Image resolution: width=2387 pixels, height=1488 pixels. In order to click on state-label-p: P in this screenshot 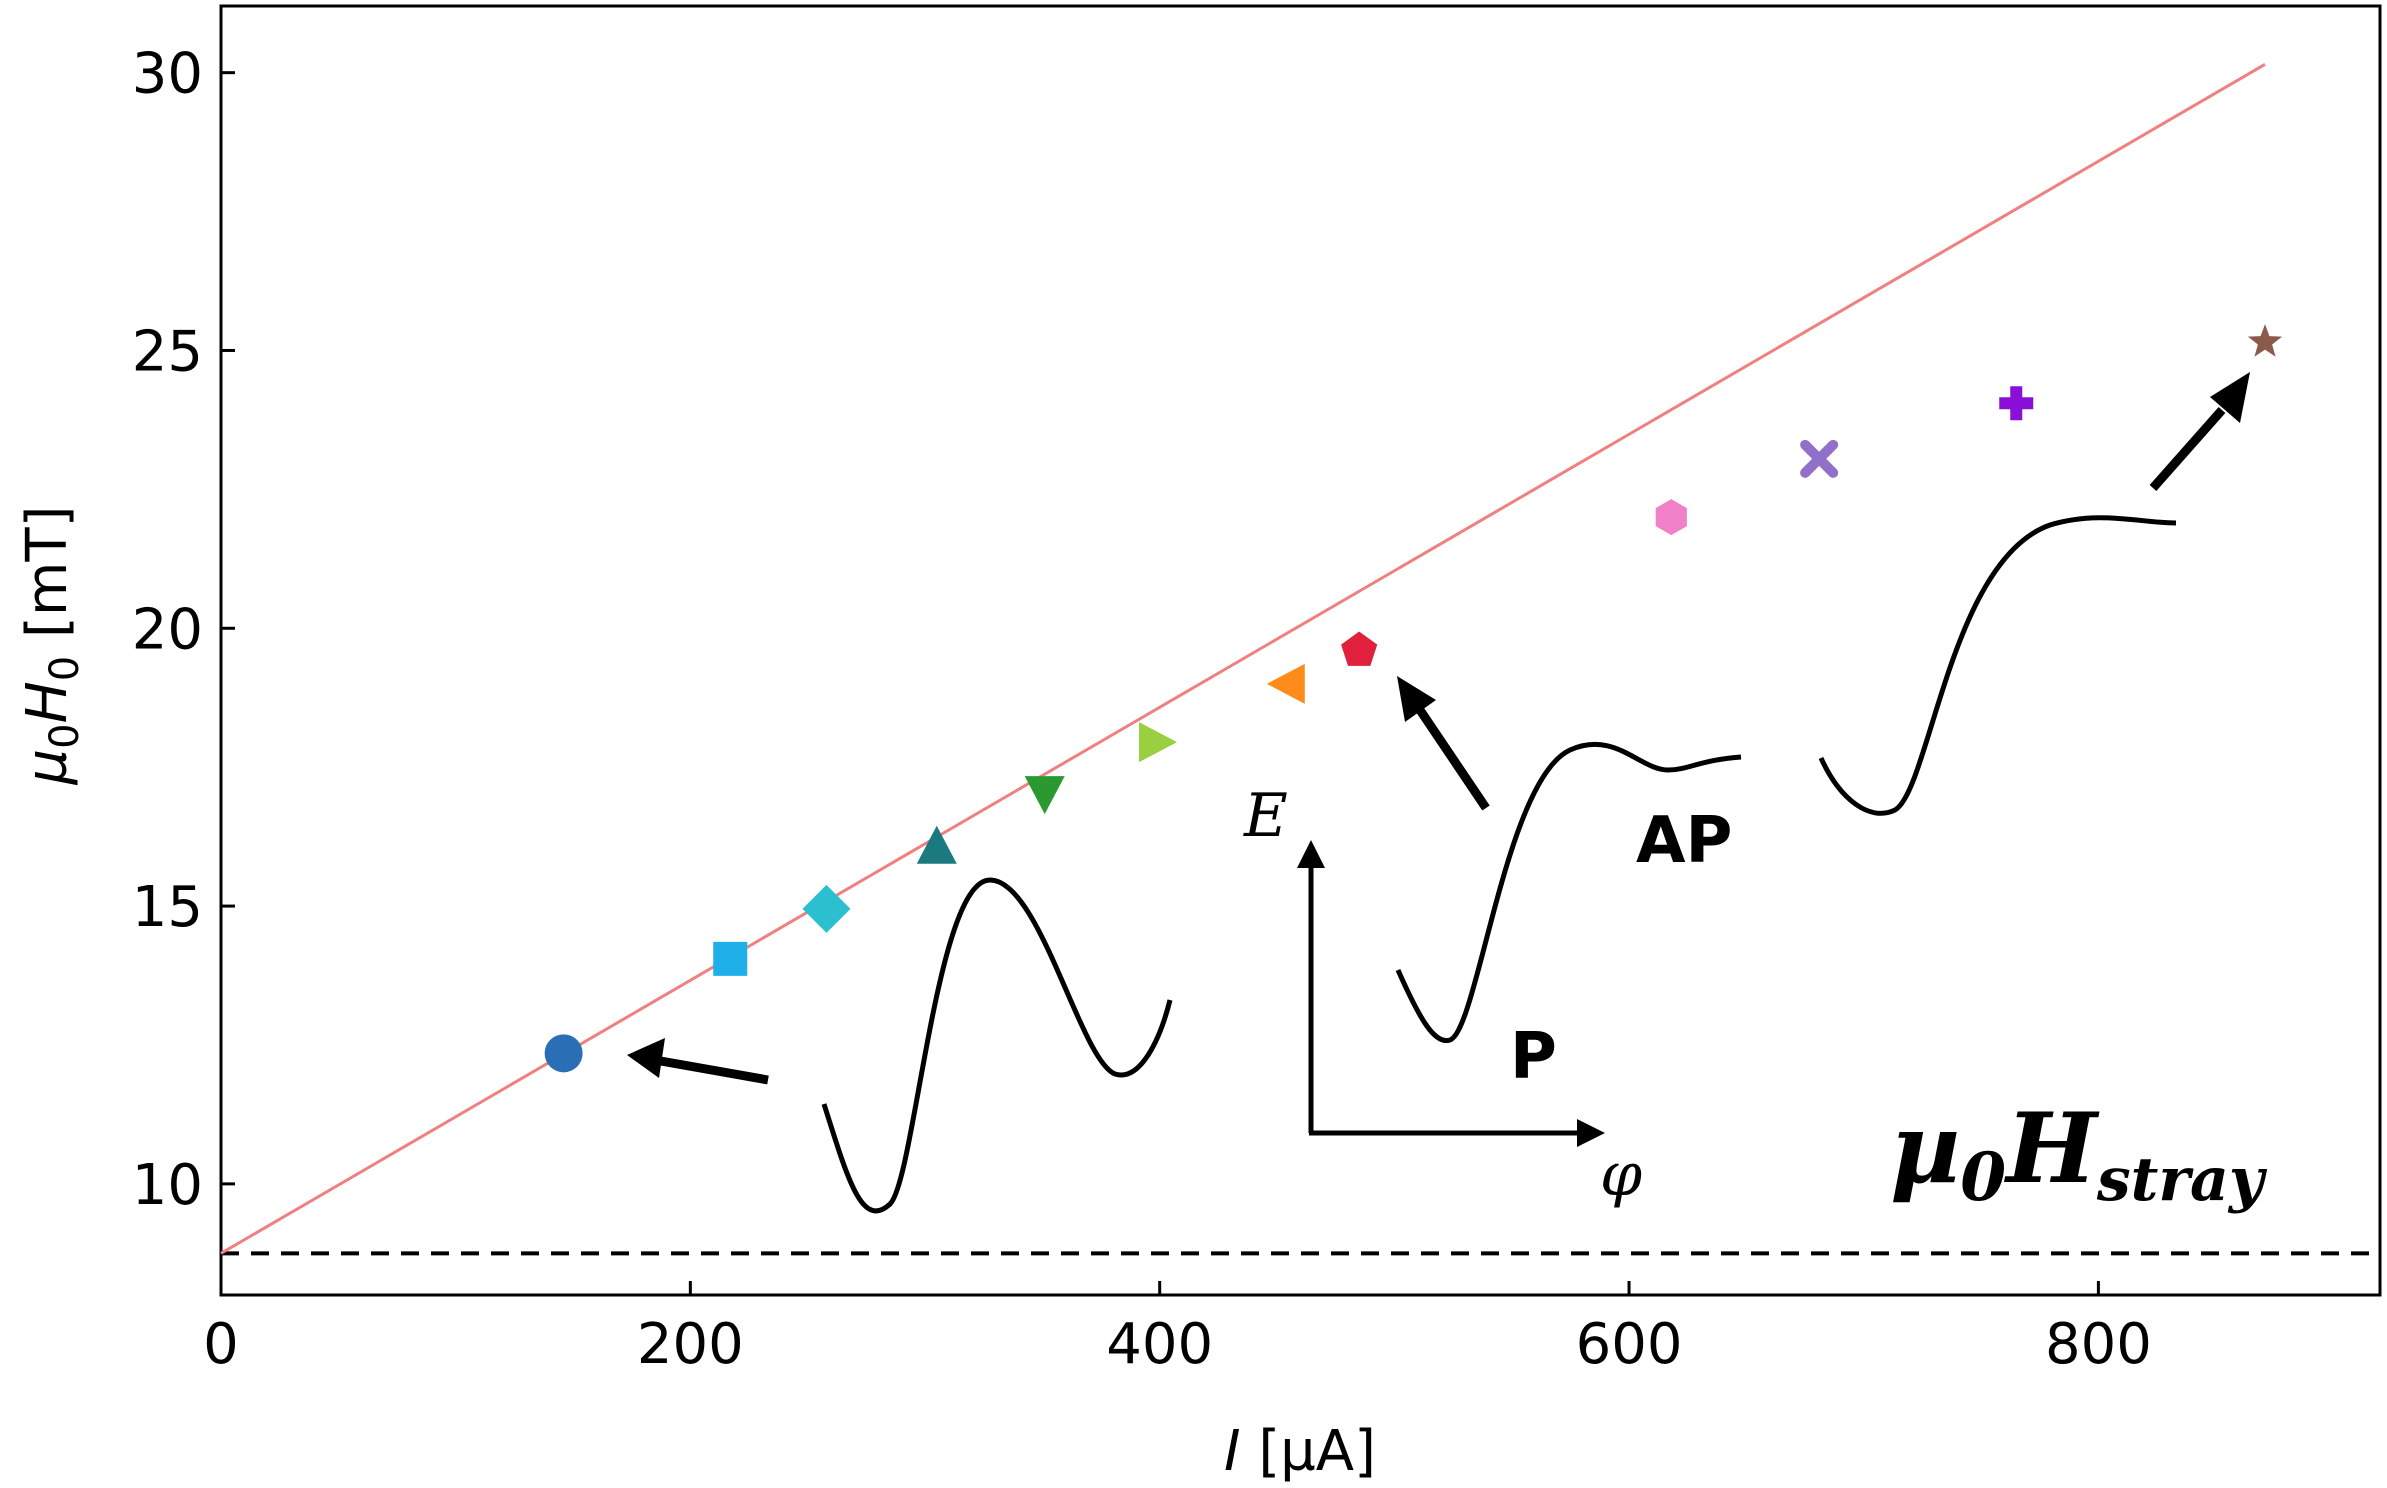, I will do `click(1533, 1057)`.